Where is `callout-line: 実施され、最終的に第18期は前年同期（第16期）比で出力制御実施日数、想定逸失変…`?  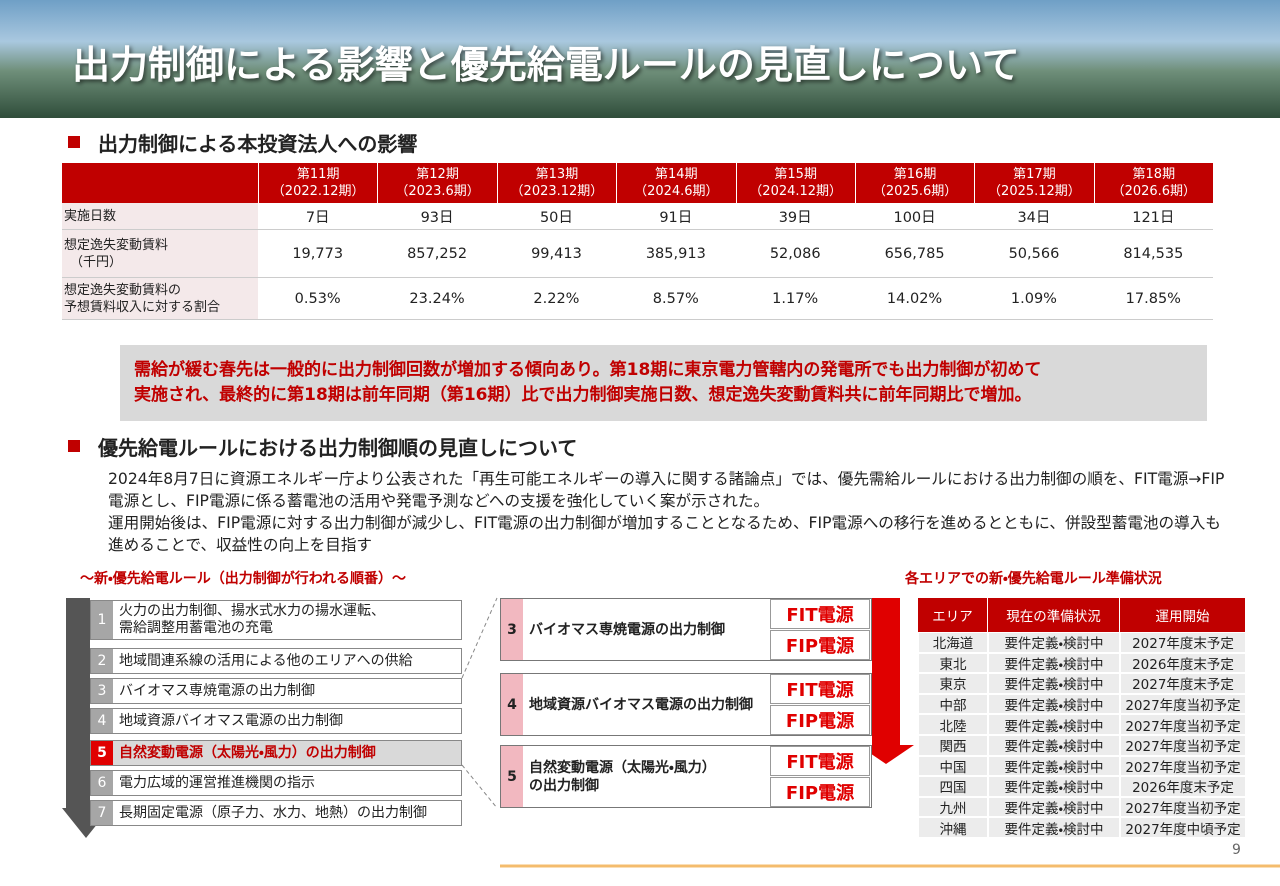
callout-line: 実施され、最終的に第18期は前年同期（第16期）比で出力制御実施日数、想定逸失変… is located at coordinates (583, 395).